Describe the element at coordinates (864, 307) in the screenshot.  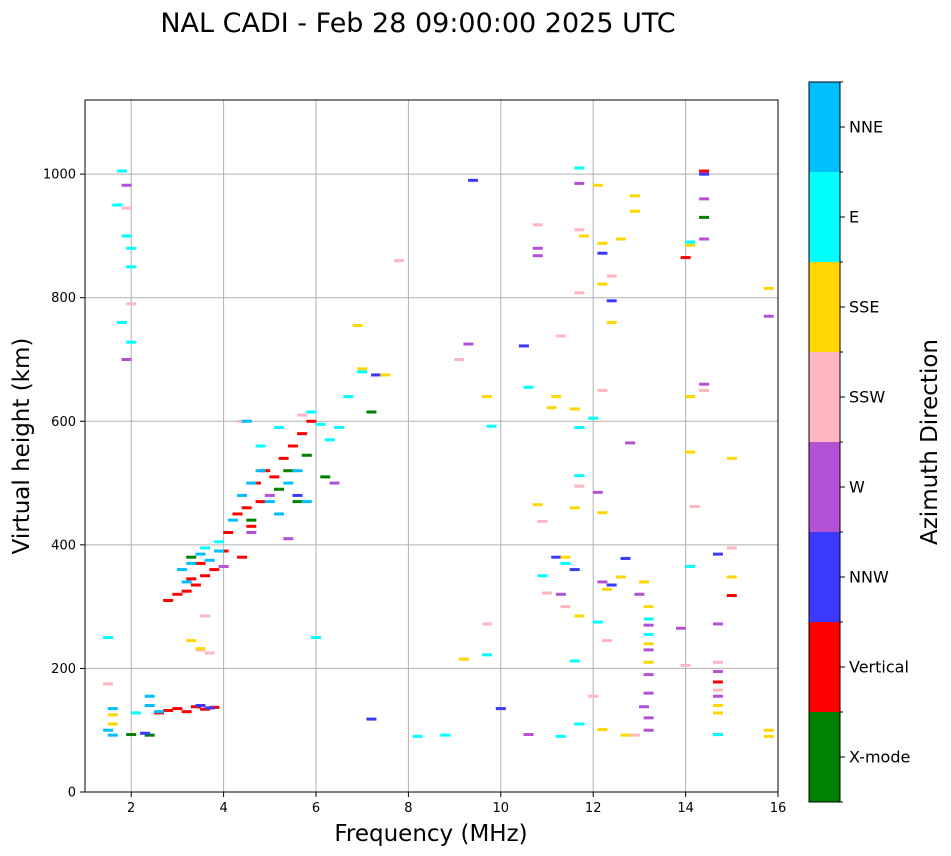
I see `colorbar-tick-label: SSE` at that location.